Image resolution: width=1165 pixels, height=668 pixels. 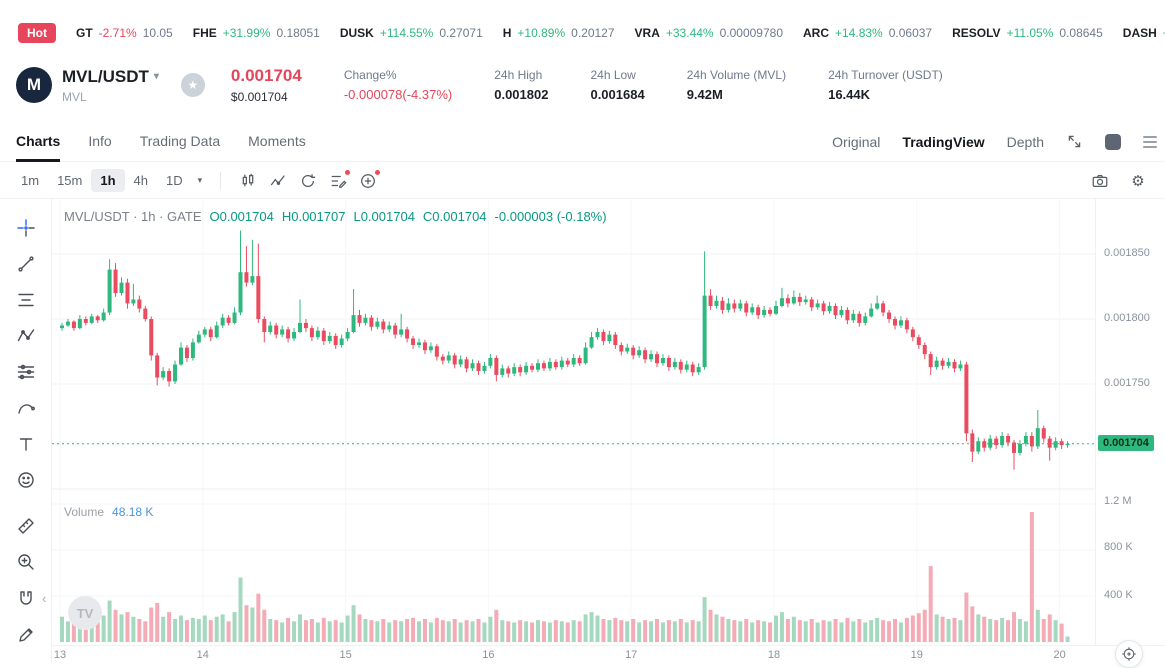 I want to click on ticker-change: +11.05%, so click(x=1030, y=33).